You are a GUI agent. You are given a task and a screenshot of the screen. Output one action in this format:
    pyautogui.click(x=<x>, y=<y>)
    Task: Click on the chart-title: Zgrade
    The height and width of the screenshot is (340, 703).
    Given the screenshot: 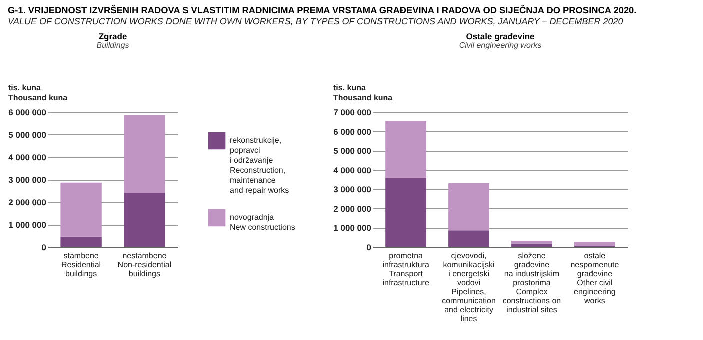 What is the action you would take?
    pyautogui.click(x=113, y=37)
    